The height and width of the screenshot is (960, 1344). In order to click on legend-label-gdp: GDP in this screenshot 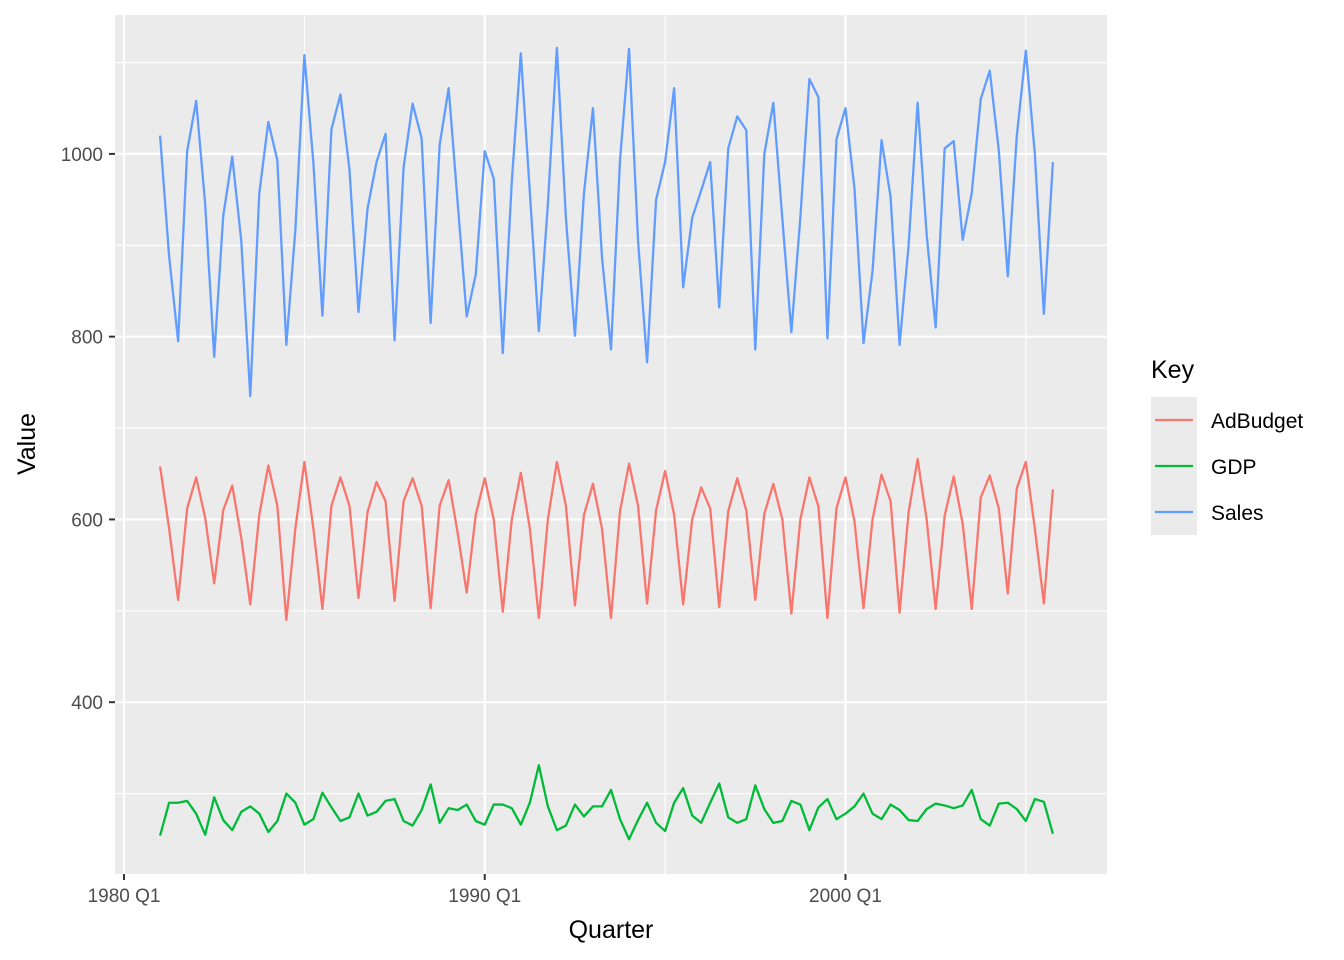, I will do `click(1234, 467)`.